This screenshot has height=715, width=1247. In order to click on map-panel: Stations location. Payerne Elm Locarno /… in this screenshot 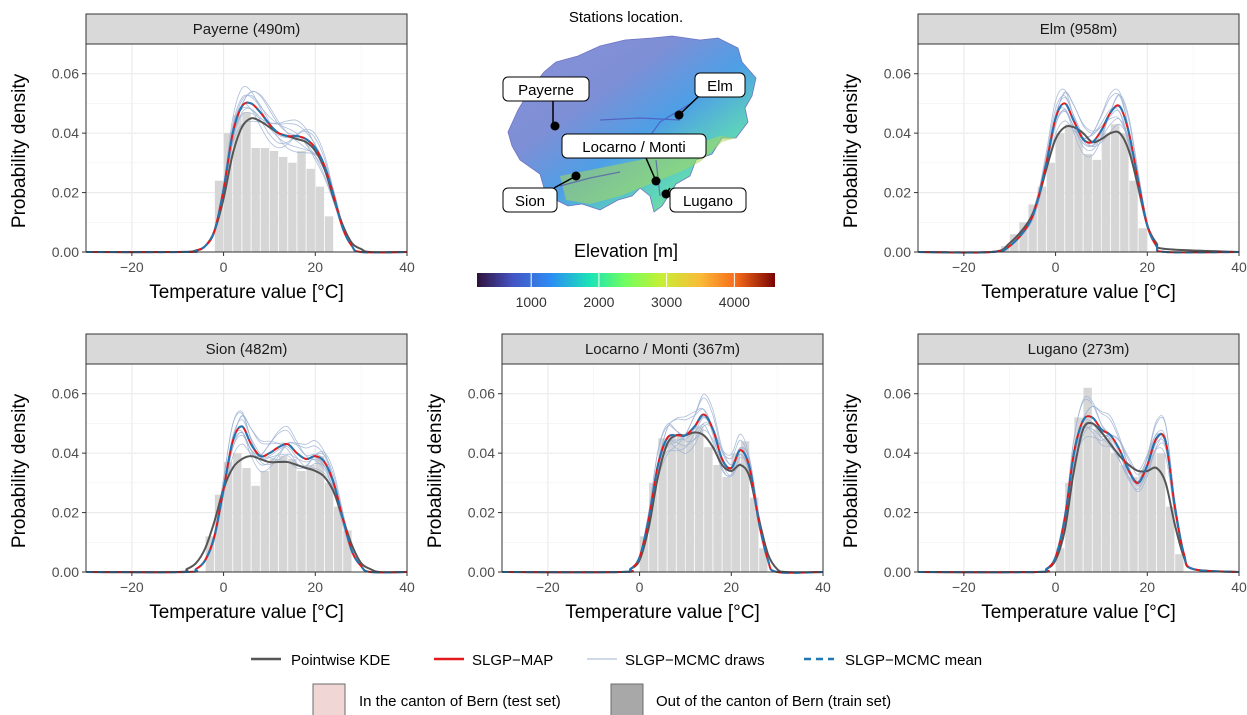, I will do `click(626, 159)`.